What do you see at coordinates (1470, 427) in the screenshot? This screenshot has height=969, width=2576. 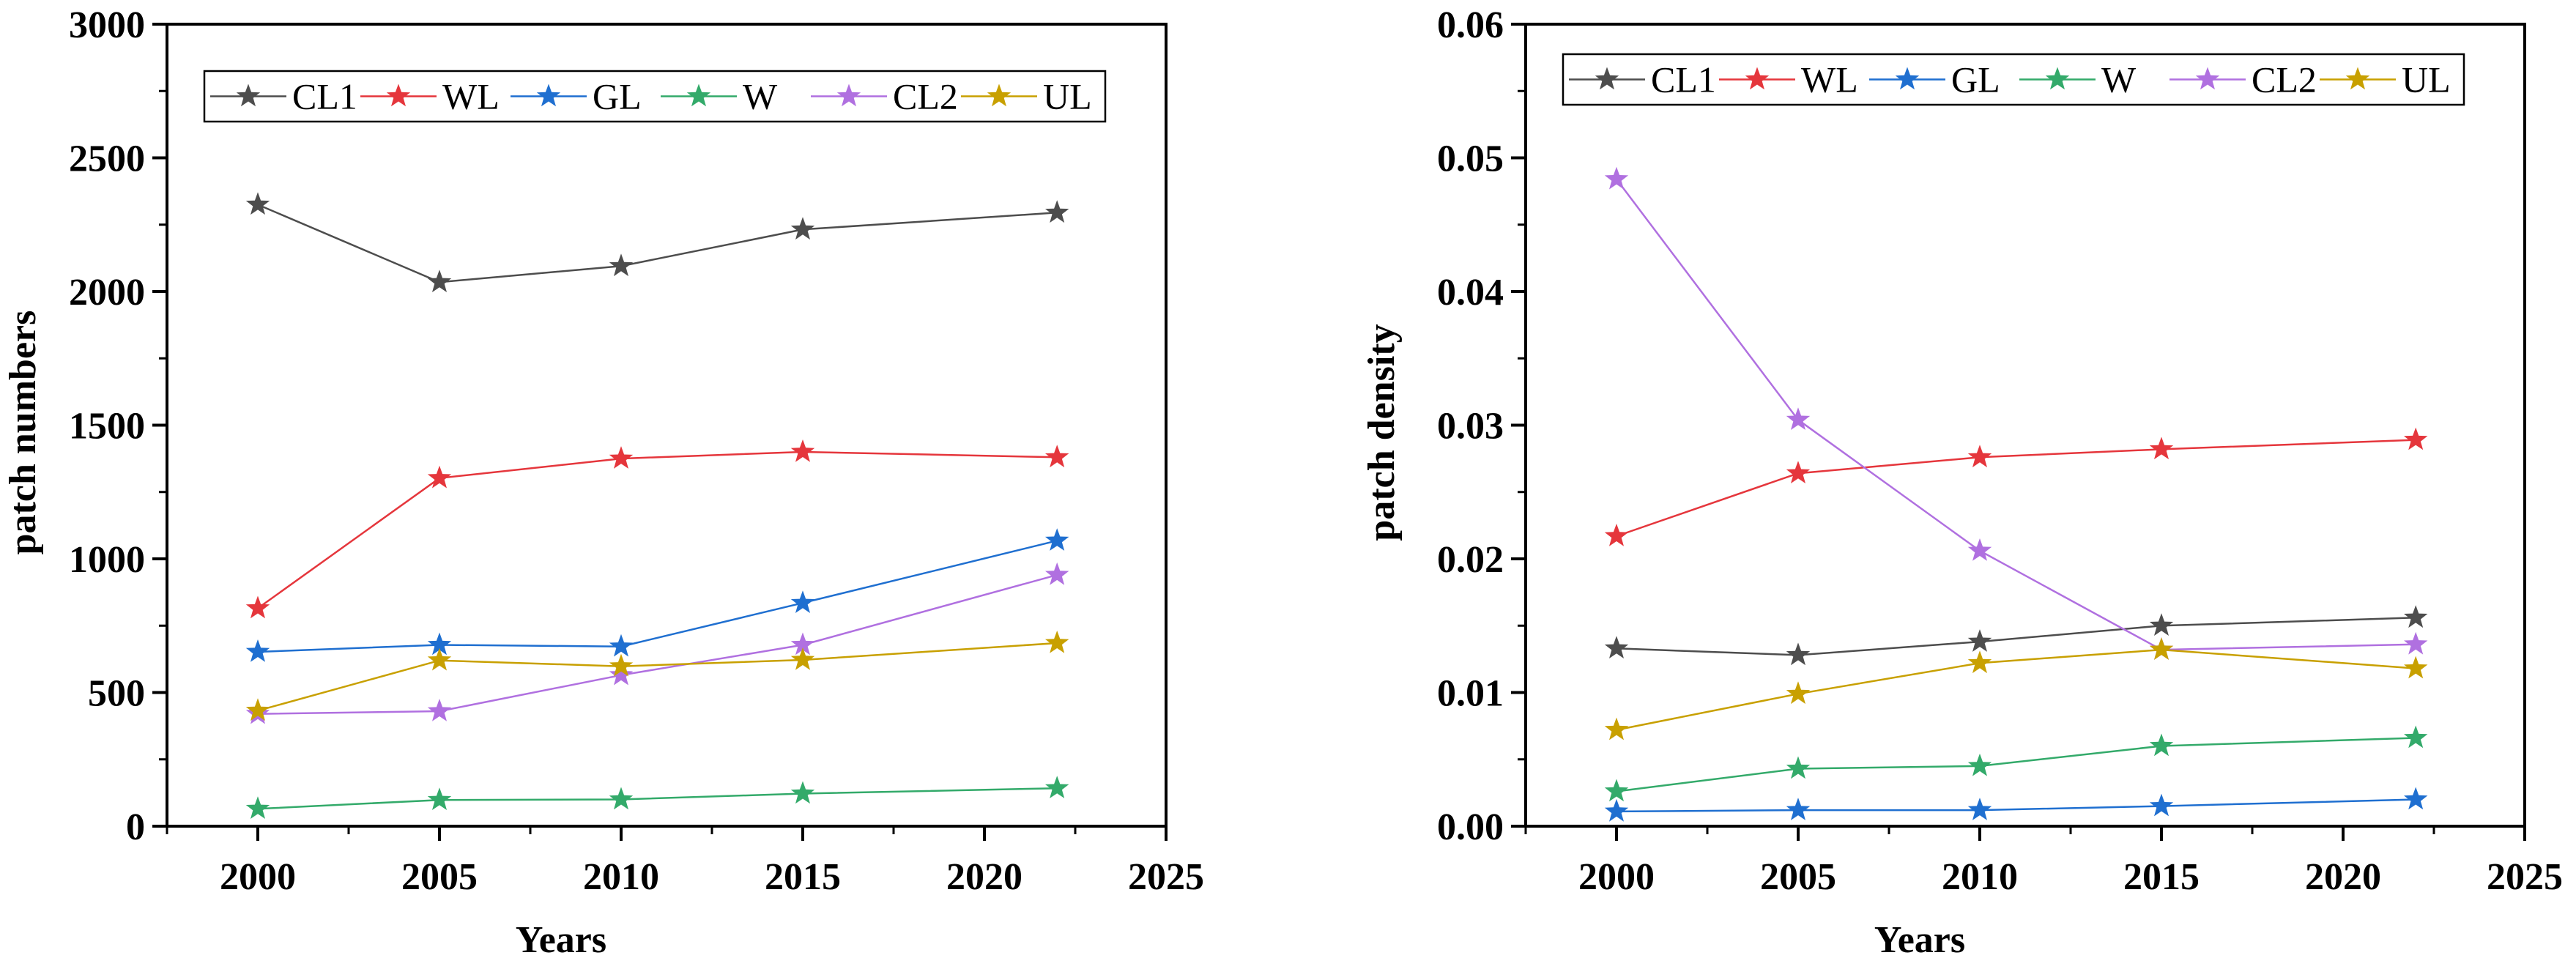 I see `y-tick-label: 0.03` at bounding box center [1470, 427].